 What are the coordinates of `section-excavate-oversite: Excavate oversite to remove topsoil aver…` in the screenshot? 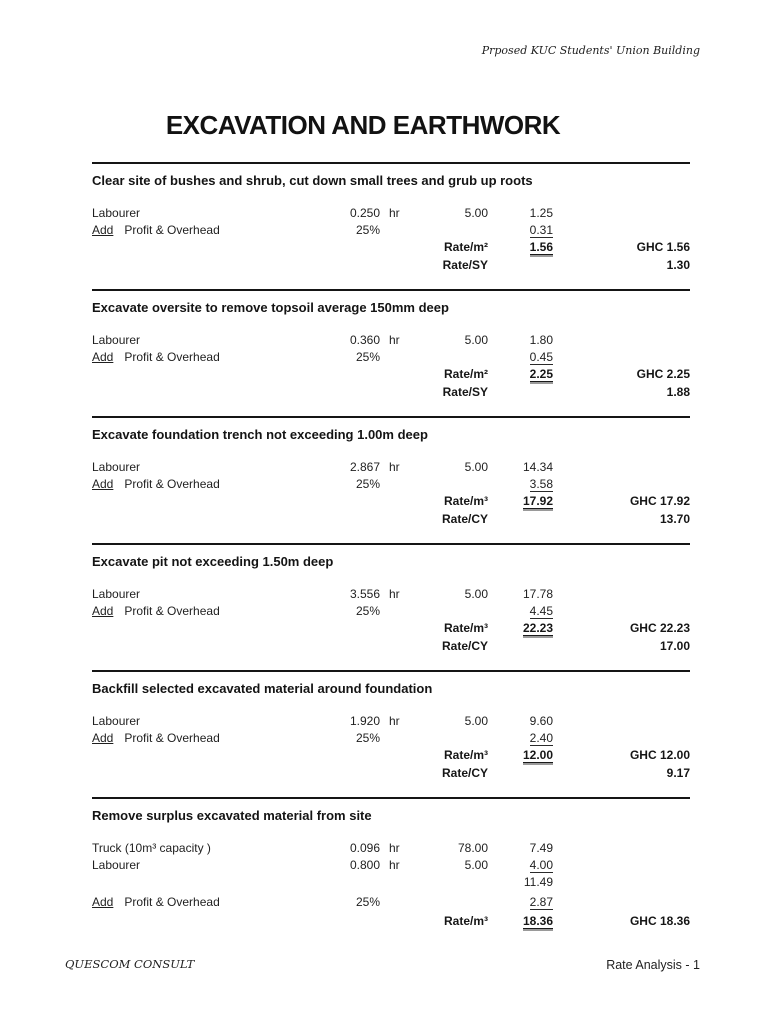 It's located at (391, 352).